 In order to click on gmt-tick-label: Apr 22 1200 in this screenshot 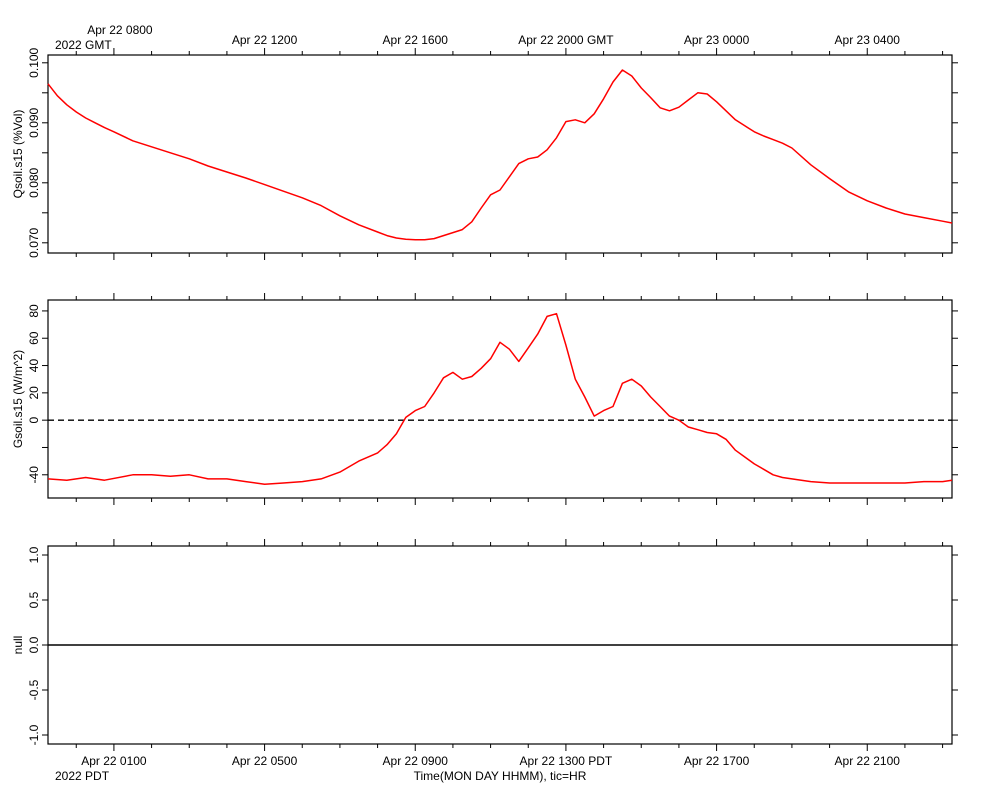, I will do `click(265, 40)`.